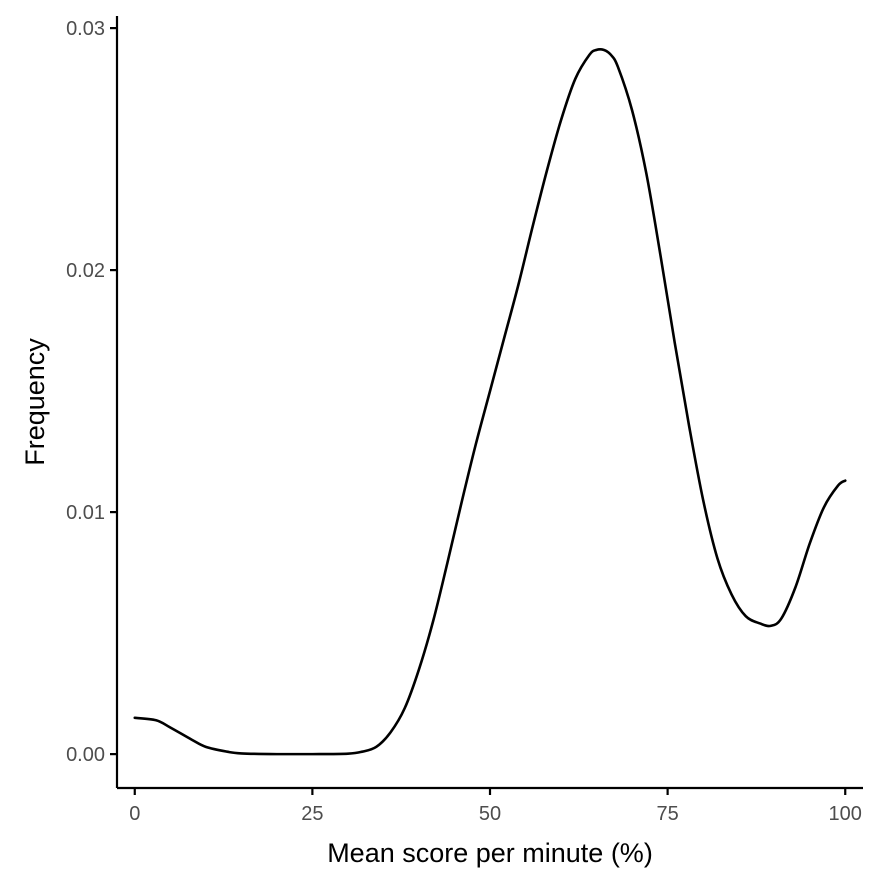 Image resolution: width=882 pixels, height=882 pixels. What do you see at coordinates (85, 755) in the screenshot?
I see `y-tick-label: 0.00` at bounding box center [85, 755].